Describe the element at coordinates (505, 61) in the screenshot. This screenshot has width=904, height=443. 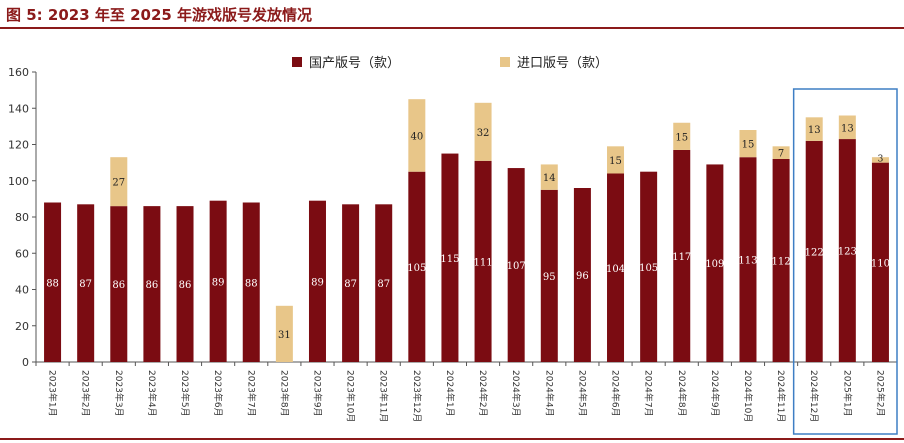
I see `legend-swatch-imported` at that location.